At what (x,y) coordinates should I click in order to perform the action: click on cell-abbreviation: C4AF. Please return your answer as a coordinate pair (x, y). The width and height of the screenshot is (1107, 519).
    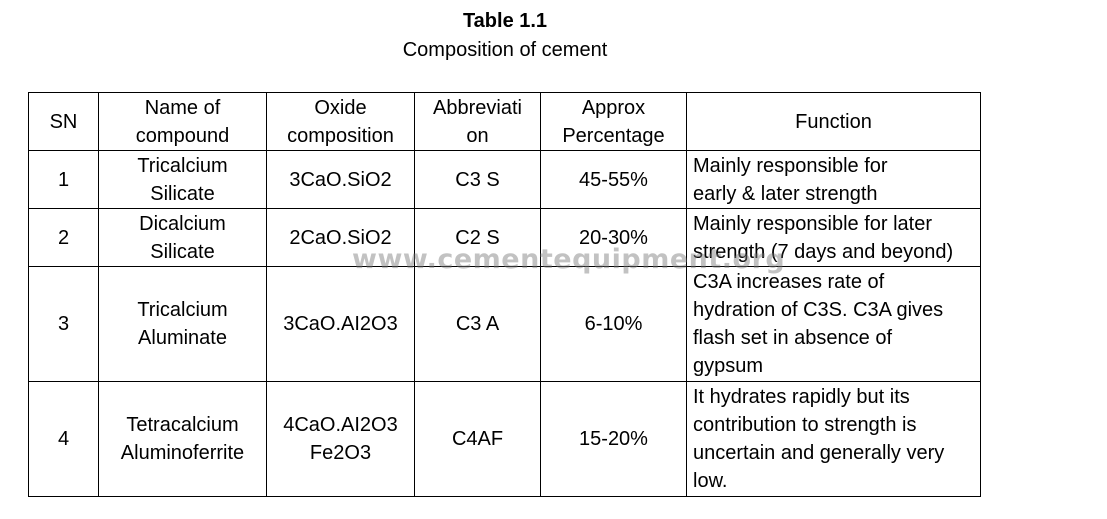
    Looking at the image, I should click on (477, 439).